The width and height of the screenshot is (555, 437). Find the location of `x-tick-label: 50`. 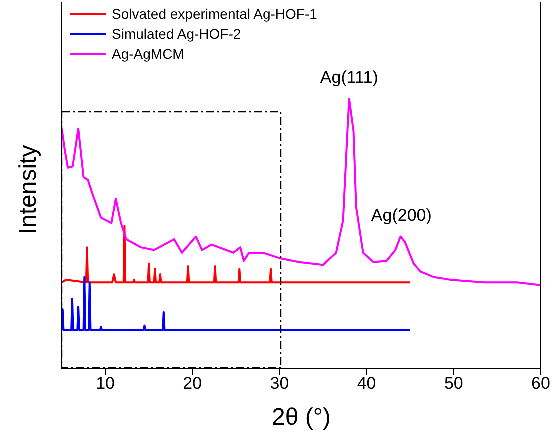

x-tick-label: 50 is located at coordinates (454, 384).